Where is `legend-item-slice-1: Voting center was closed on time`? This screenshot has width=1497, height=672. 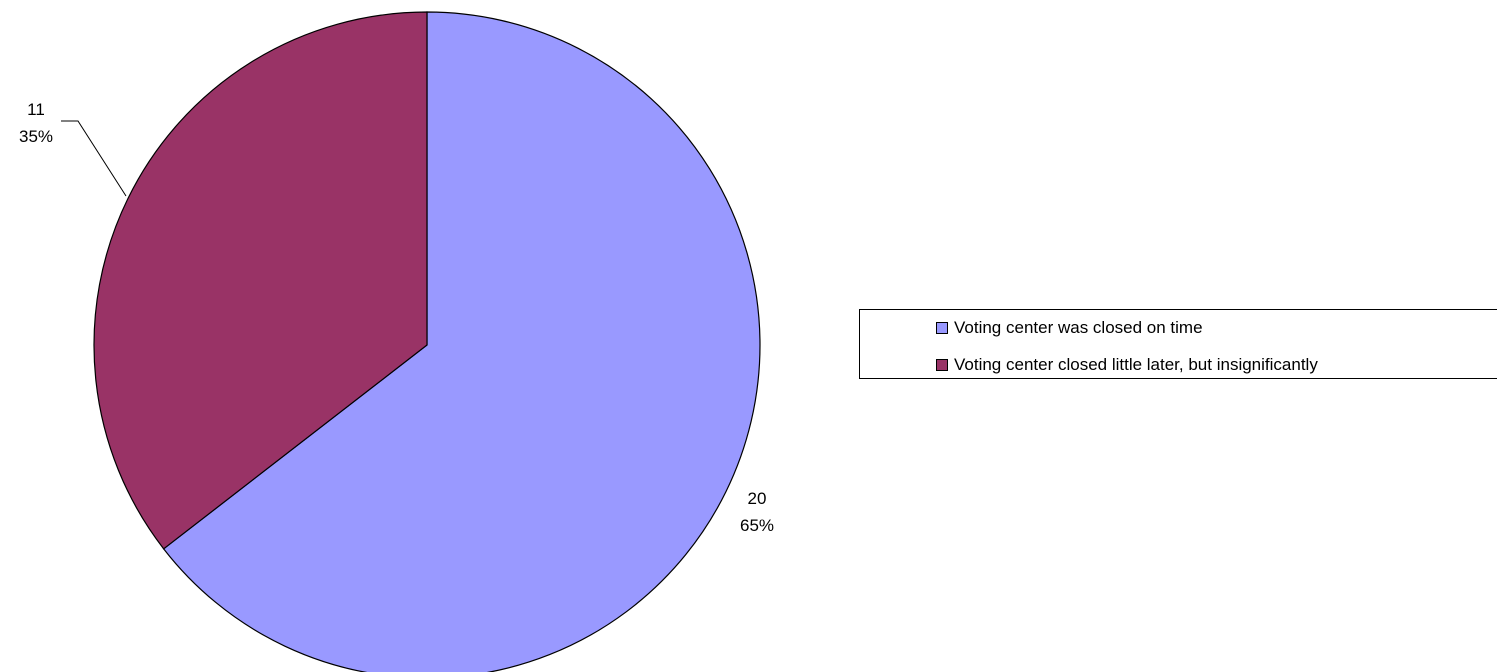 legend-item-slice-1: Voting center was closed on time is located at coordinates (1069, 328).